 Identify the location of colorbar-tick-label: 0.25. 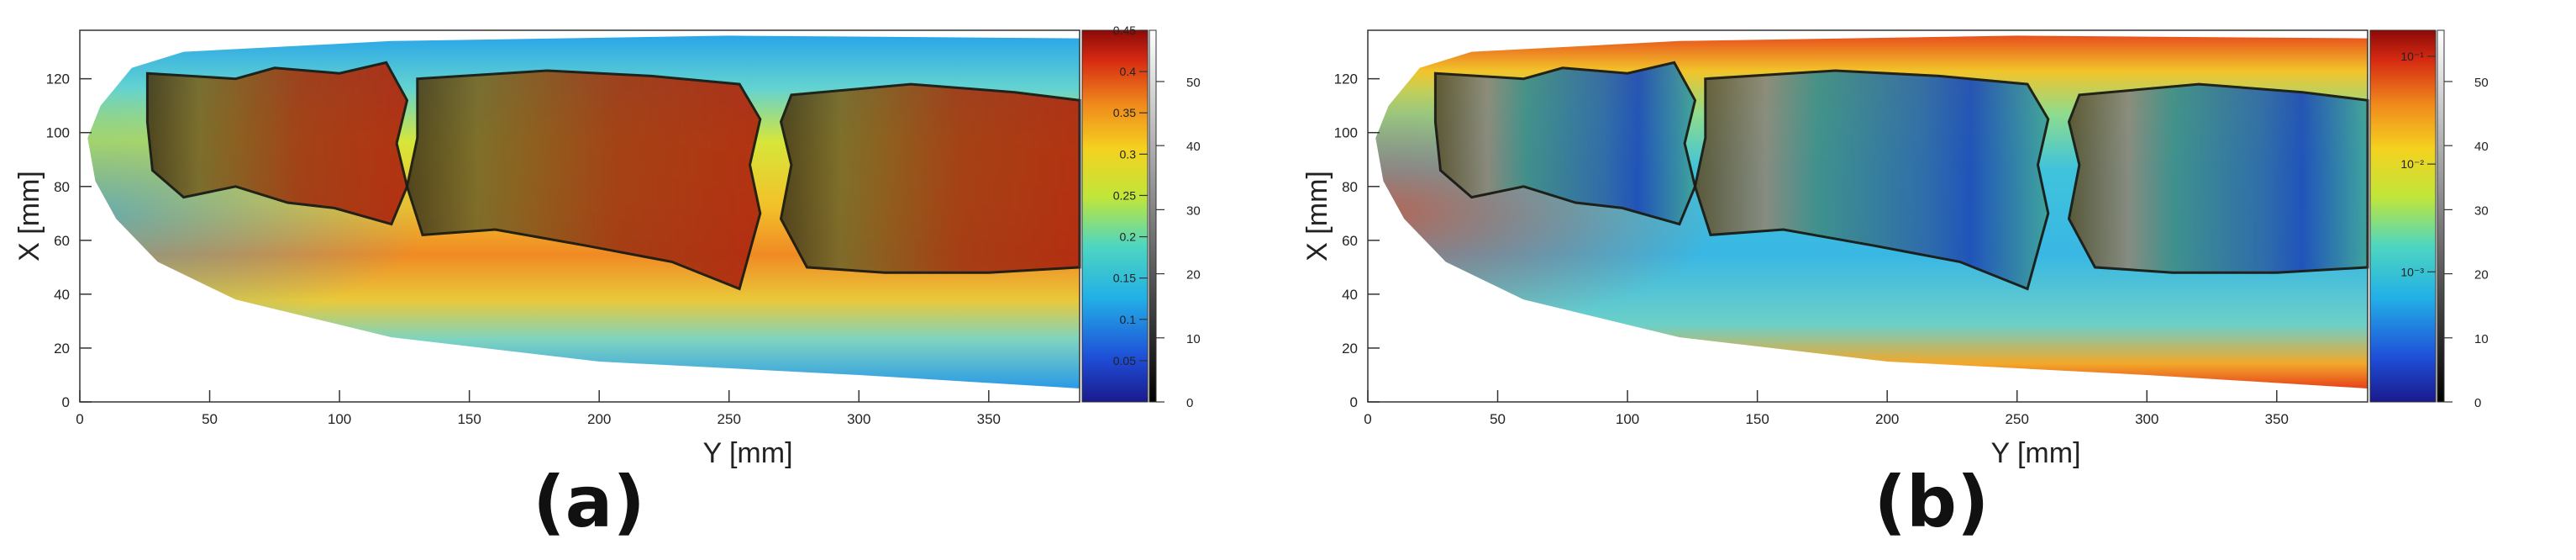
(1124, 195).